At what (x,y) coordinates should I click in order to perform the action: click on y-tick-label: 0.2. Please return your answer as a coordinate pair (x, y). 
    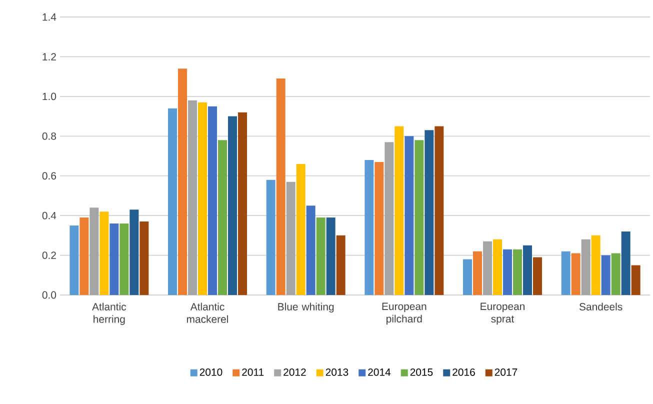
    Looking at the image, I should click on (49, 255).